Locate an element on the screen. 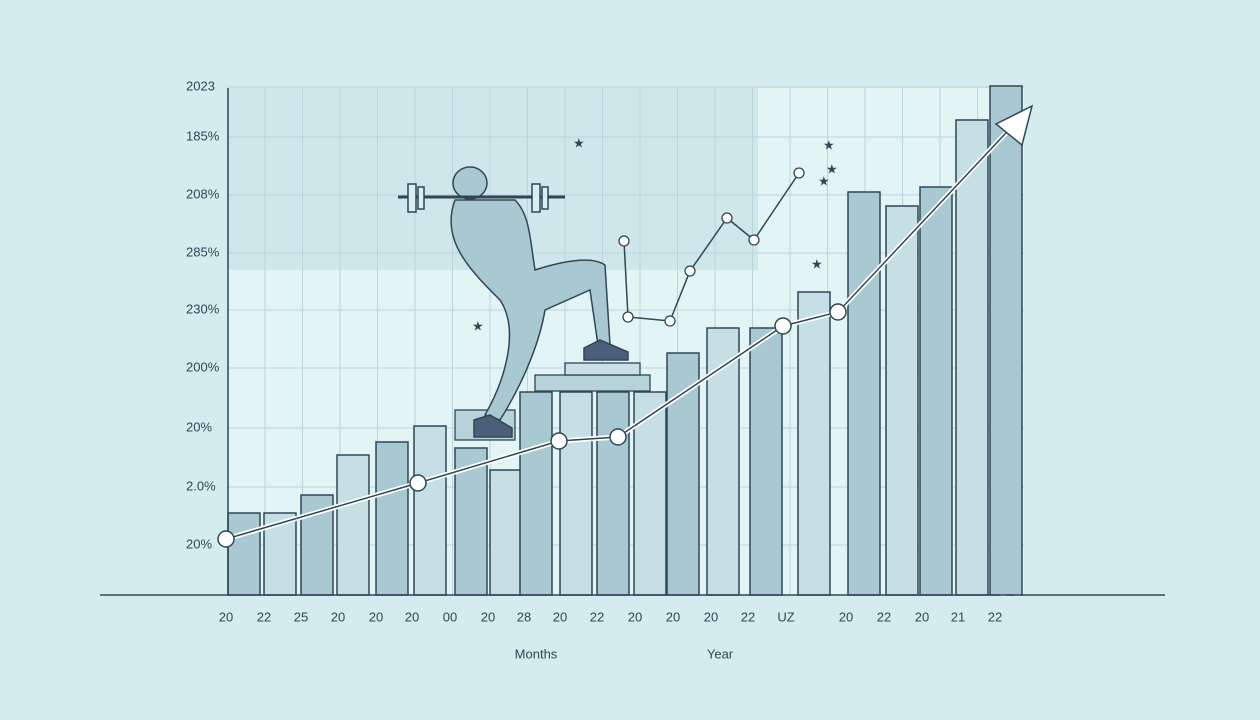 The height and width of the screenshot is (720, 1260). y-axis-label: 2023 is located at coordinates (200, 85).